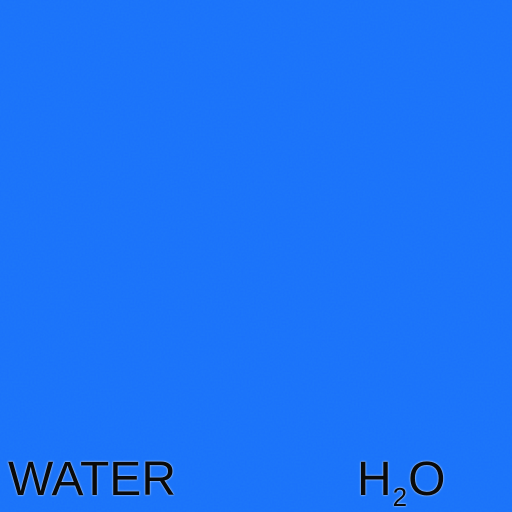 The width and height of the screenshot is (512, 512). I want to click on formula-tail: O, so click(427, 479).